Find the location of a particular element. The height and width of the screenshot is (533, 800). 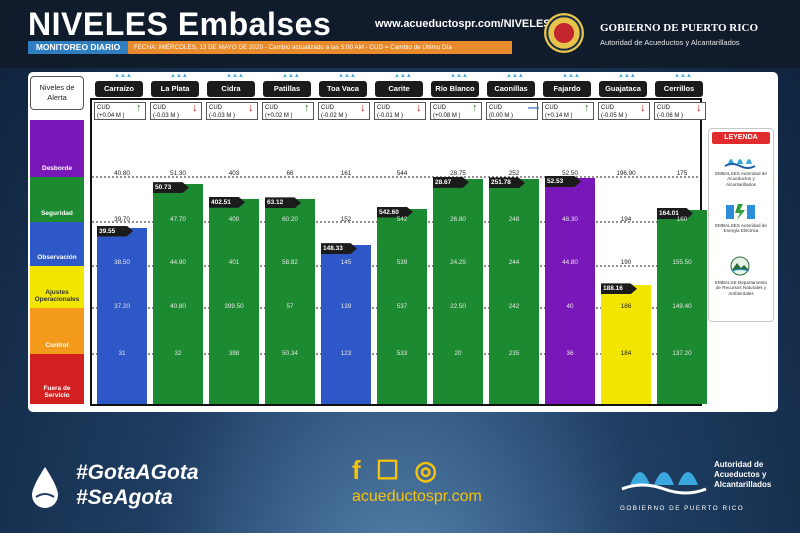

cud-box-guajataca: CUD (-0.05 M ) is located at coordinates (624, 111).